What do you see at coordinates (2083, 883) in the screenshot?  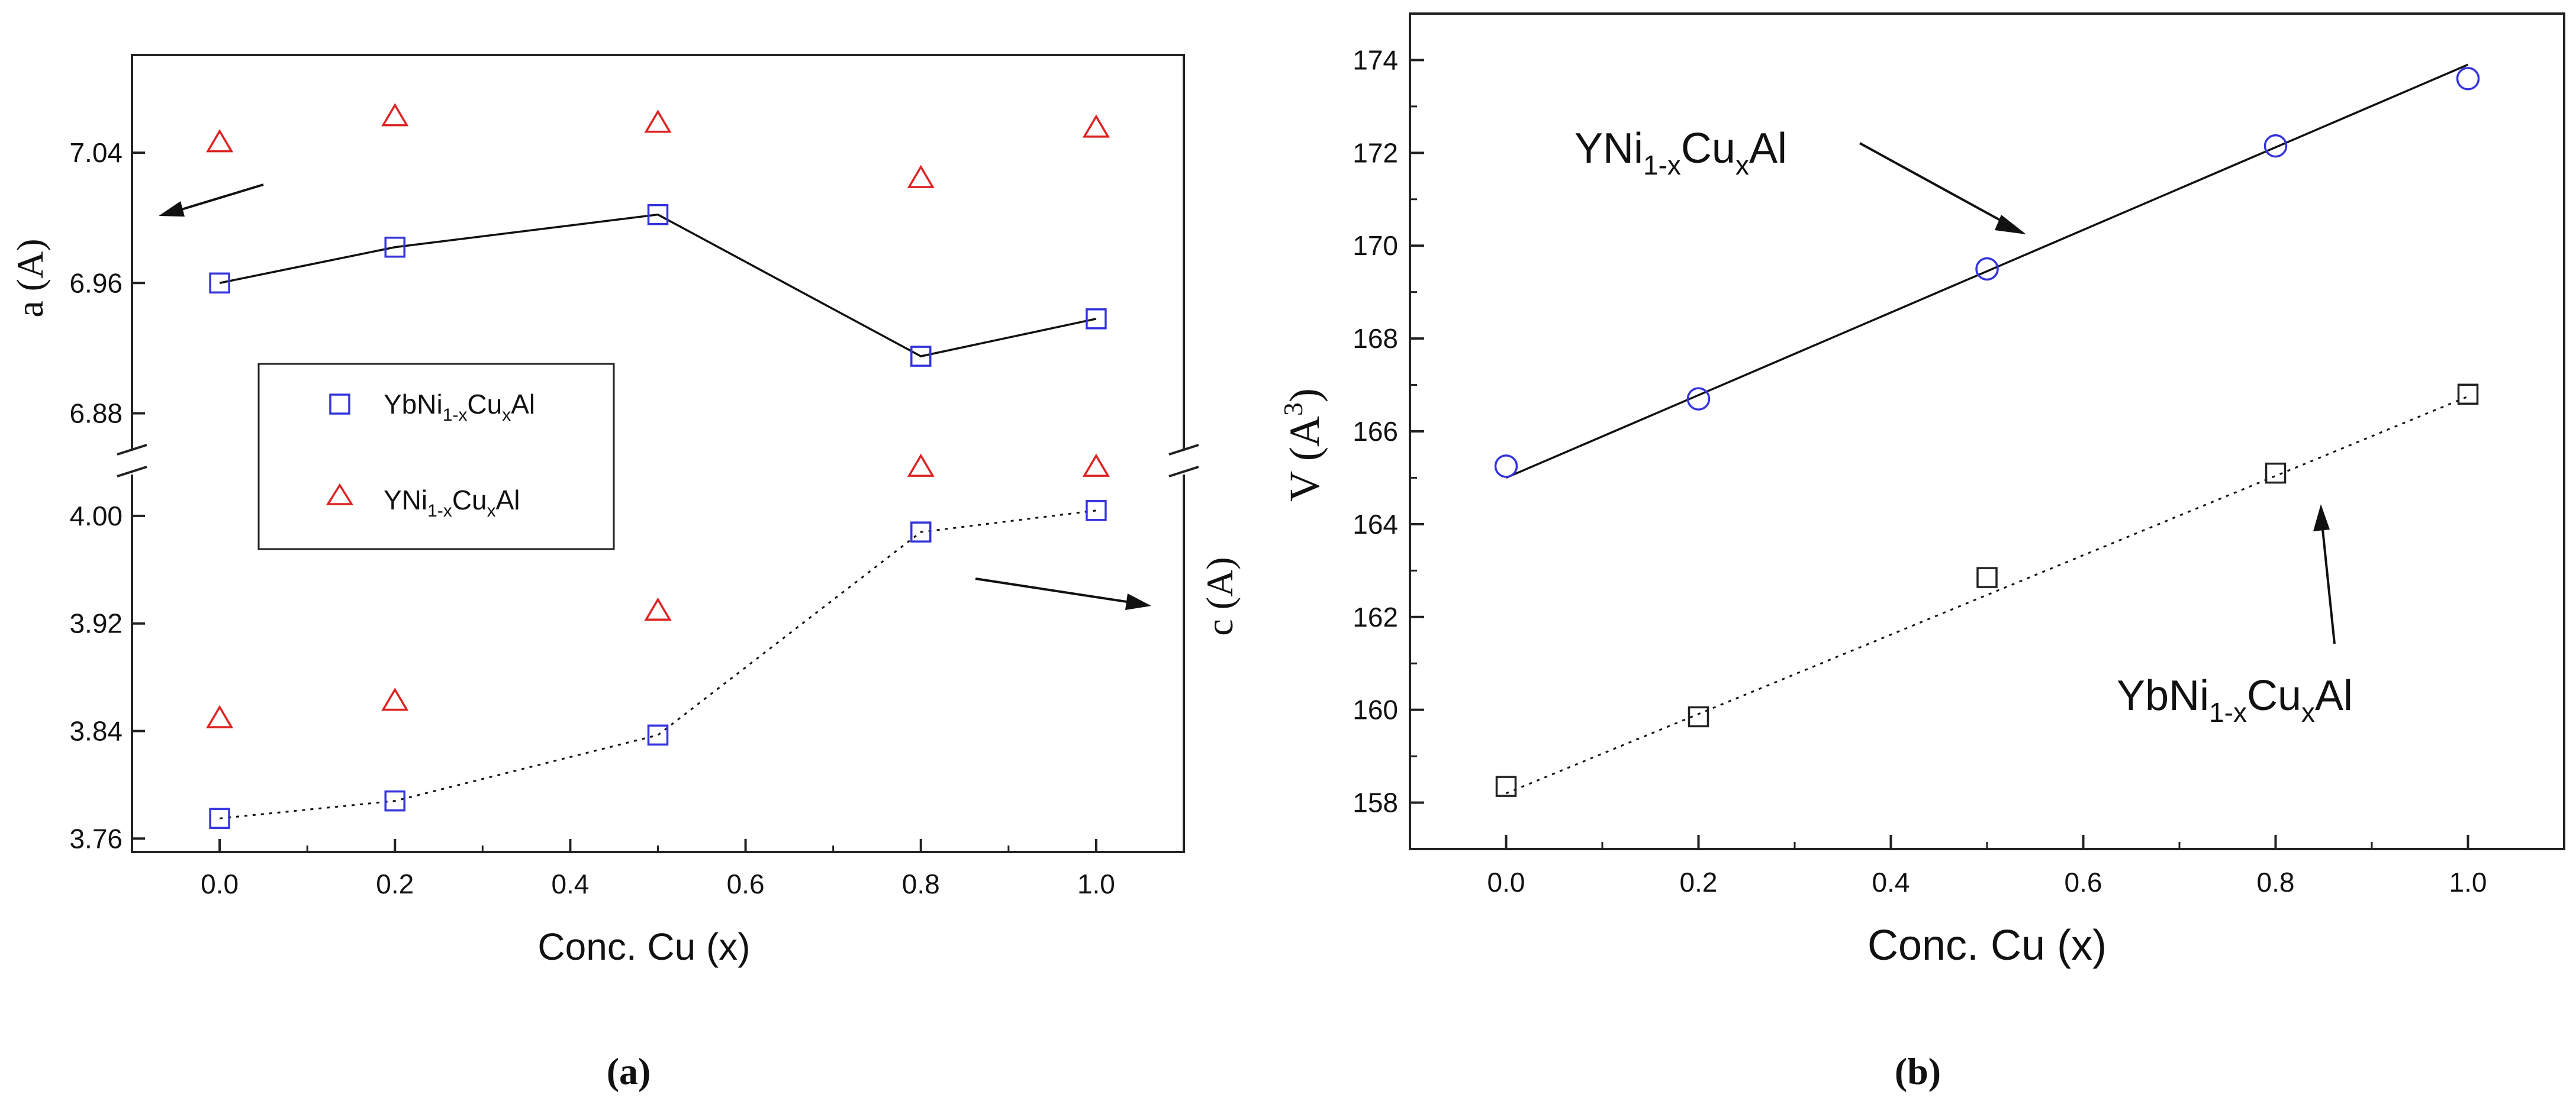 I see `panel-b-x-tick-label: 0.6` at bounding box center [2083, 883].